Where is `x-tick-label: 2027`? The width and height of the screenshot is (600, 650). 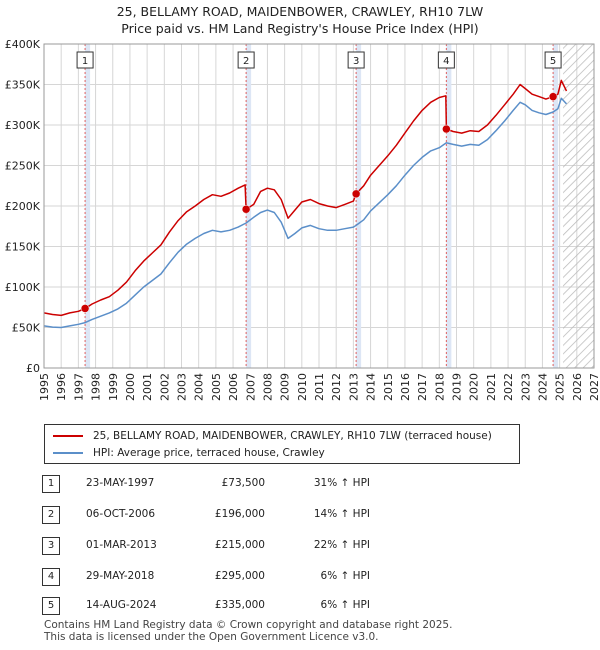 x-tick-label: 2027 is located at coordinates (594, 387).